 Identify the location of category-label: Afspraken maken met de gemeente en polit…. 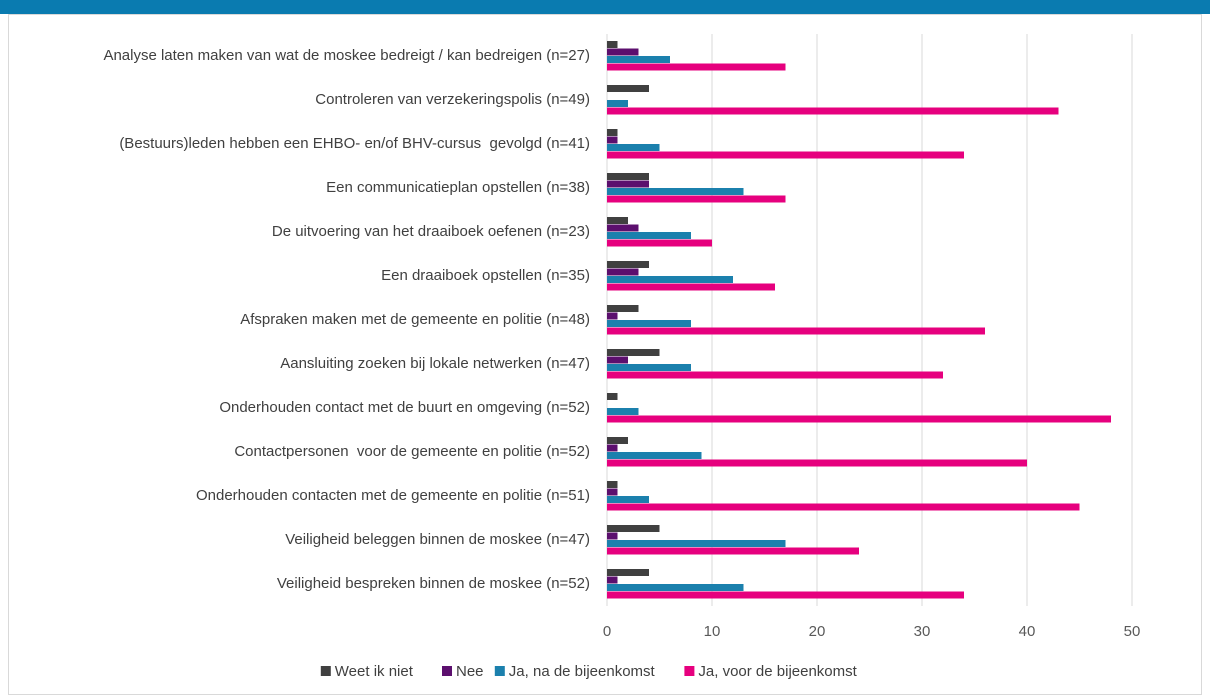
(415, 319).